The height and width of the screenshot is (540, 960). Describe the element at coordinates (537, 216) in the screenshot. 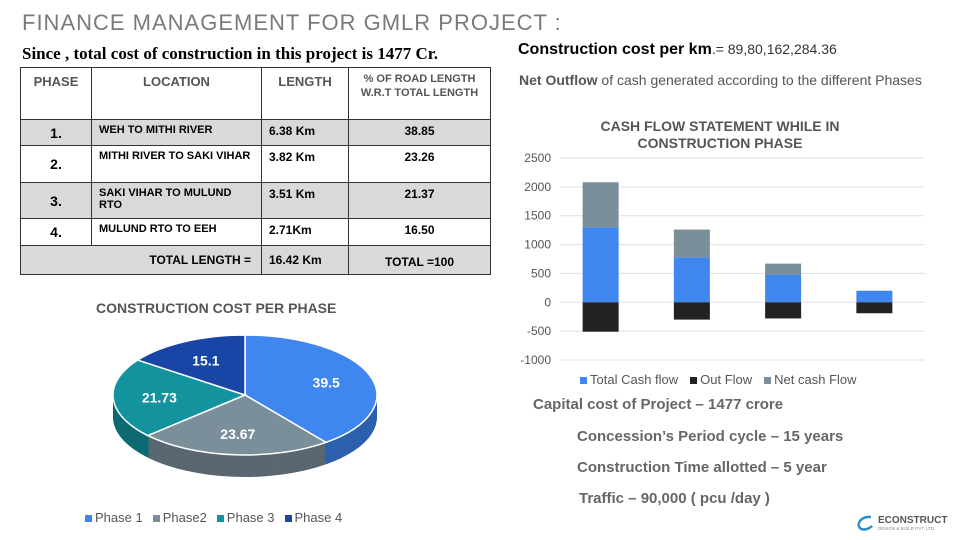

I see `y-tick-label: 1500` at that location.